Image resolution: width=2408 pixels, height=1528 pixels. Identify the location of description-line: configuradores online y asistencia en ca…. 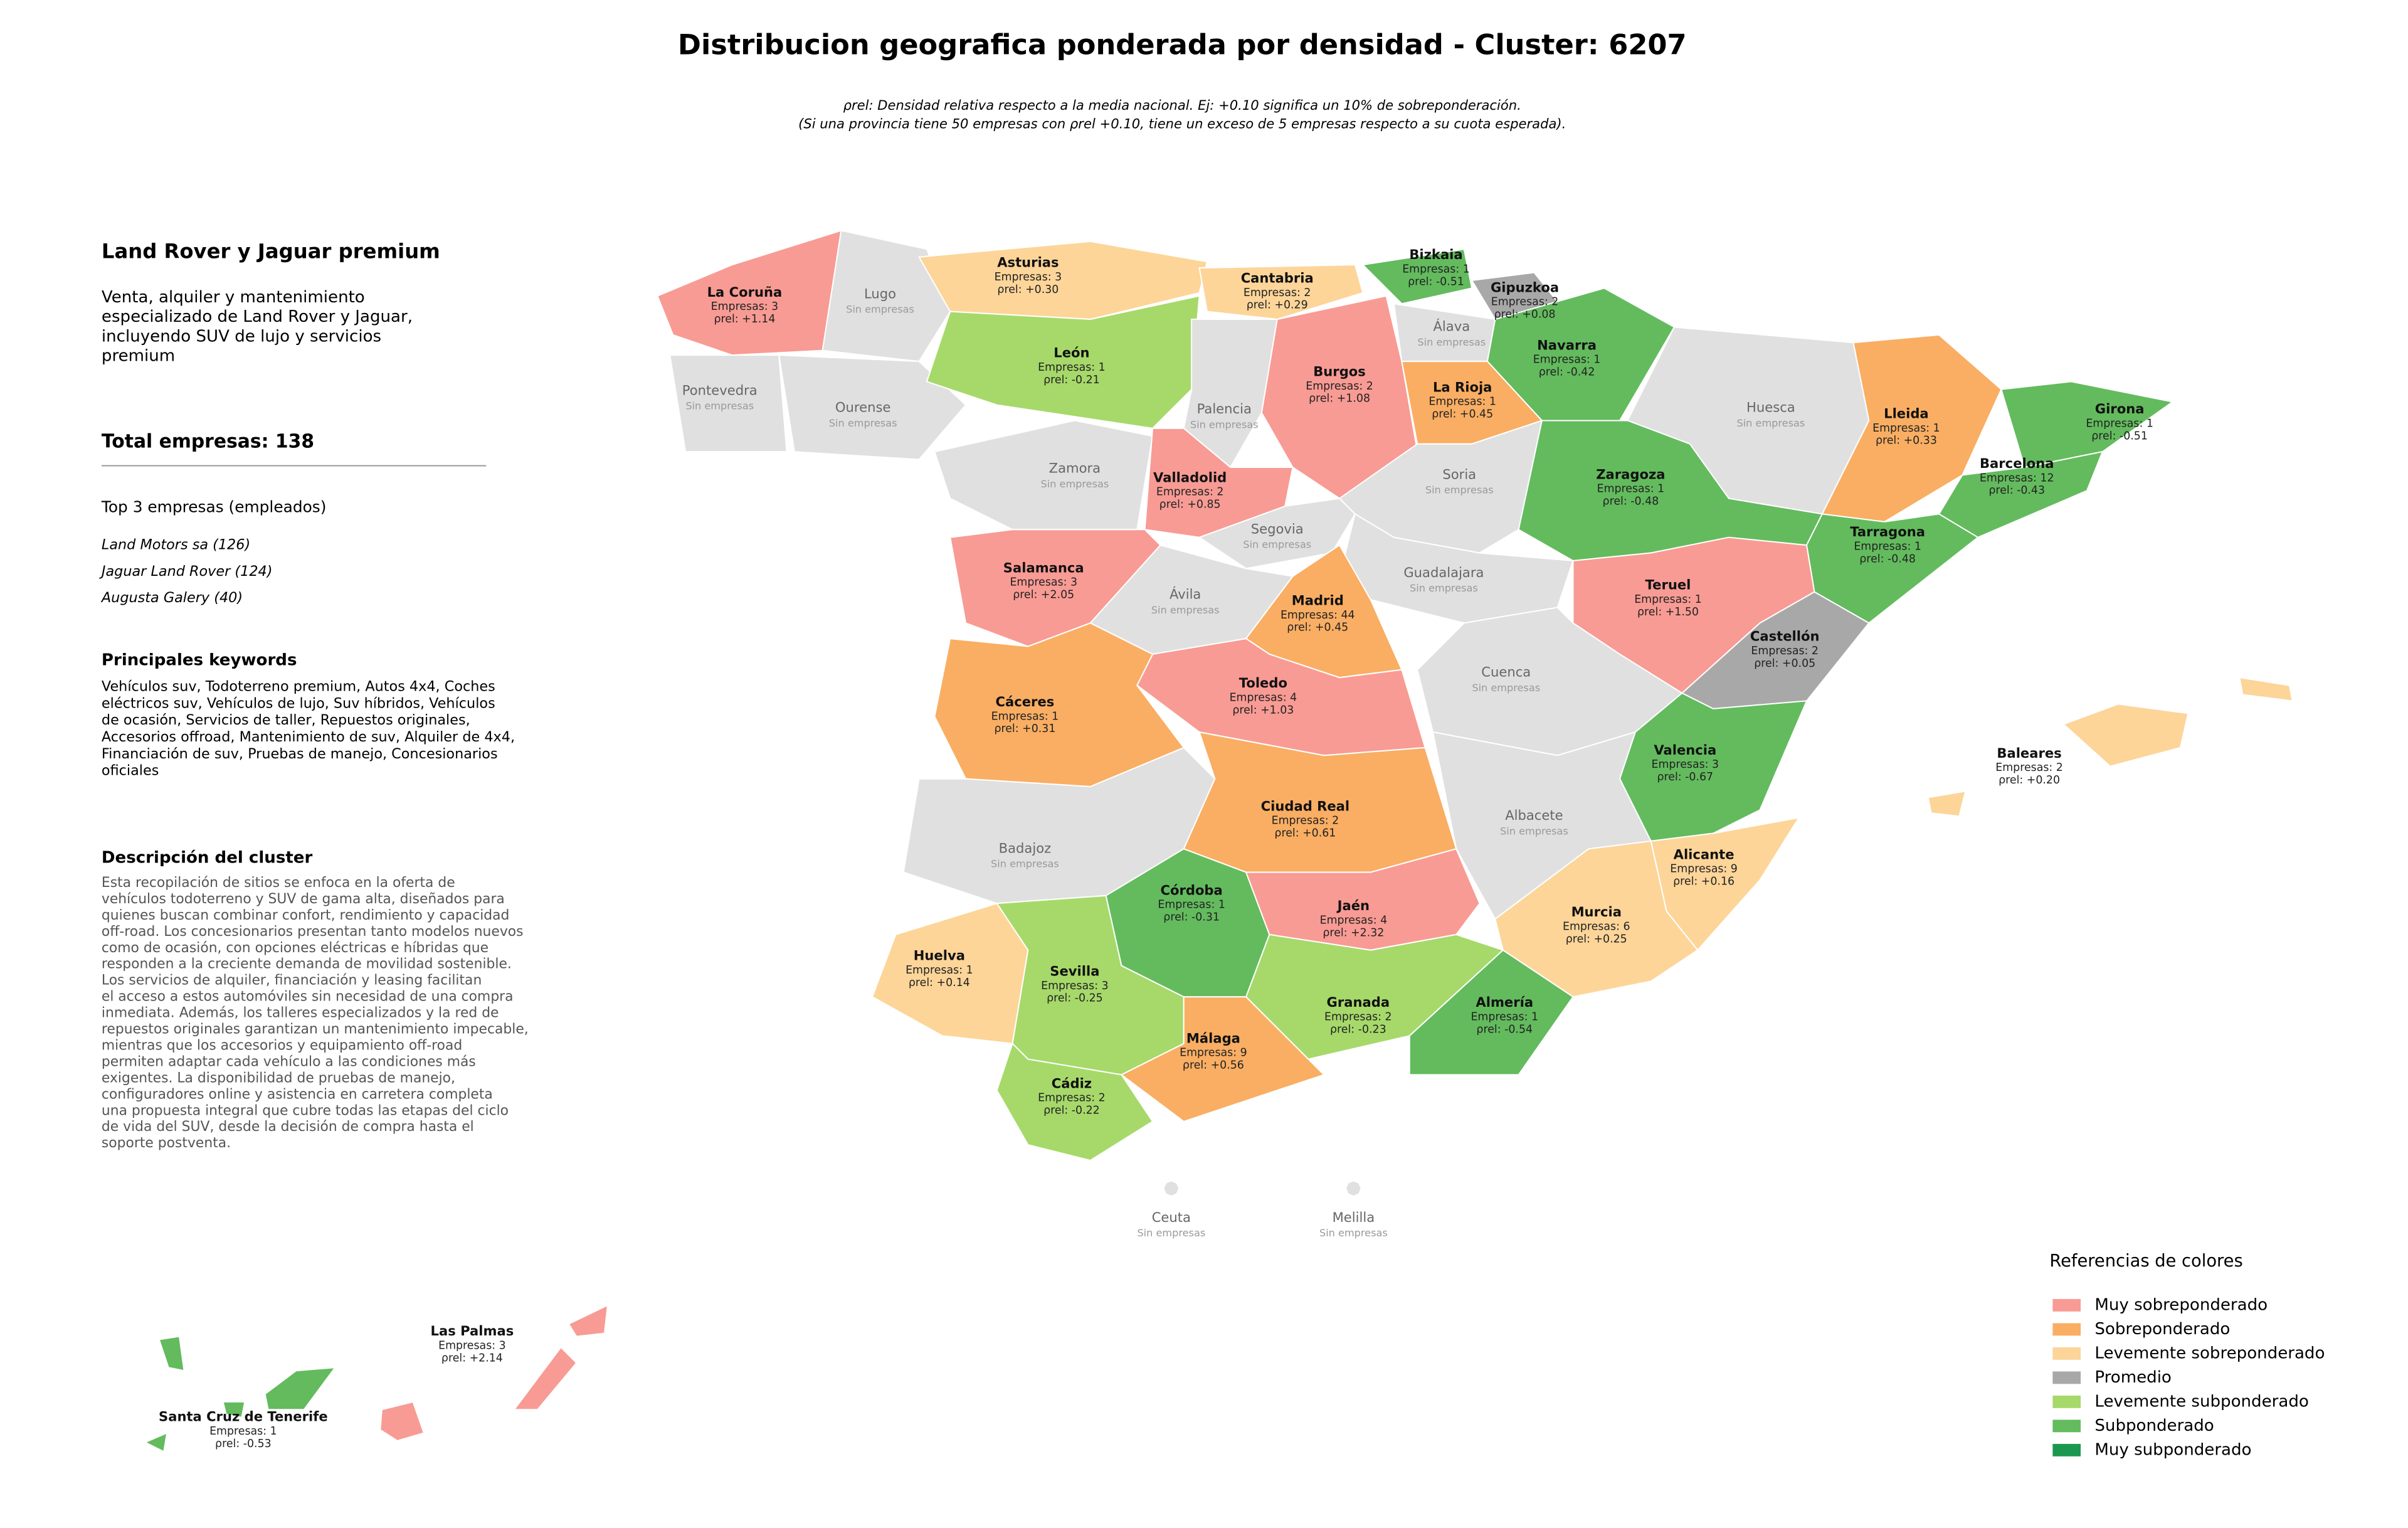
(297, 1094).